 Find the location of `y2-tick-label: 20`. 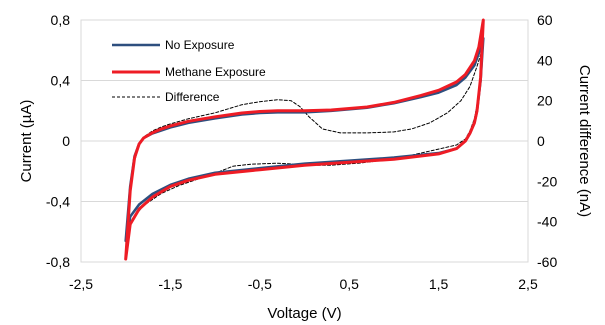

y2-tick-label: 20 is located at coordinates (545, 101).